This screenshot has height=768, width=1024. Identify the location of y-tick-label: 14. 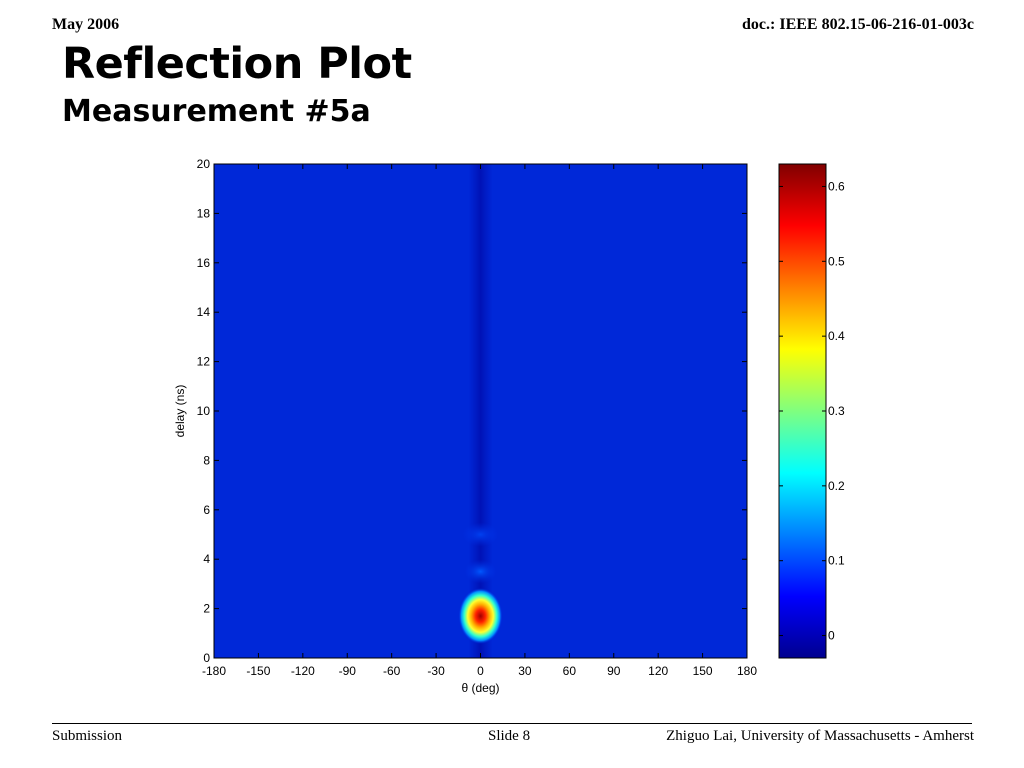
(204, 312).